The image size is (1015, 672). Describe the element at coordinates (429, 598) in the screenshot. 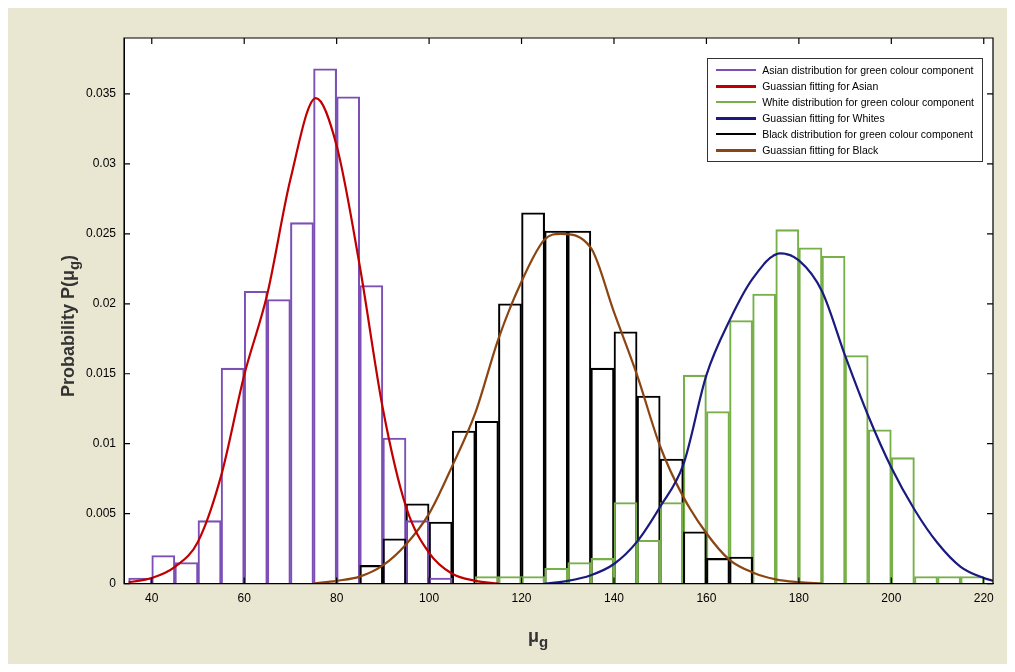

I see `x-tick-label: 100` at that location.